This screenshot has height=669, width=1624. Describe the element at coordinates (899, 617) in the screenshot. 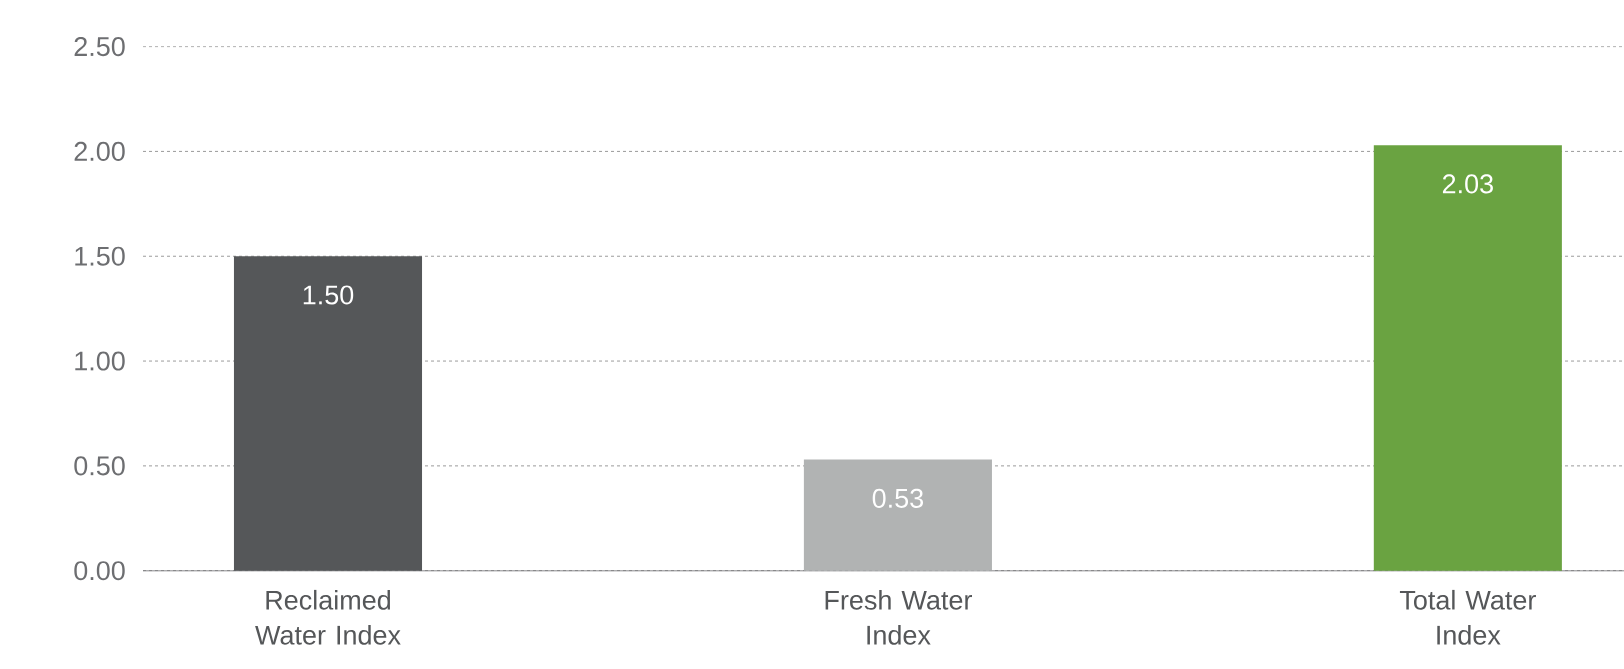

I see `x-tick-label: Fresh Water Index` at that location.